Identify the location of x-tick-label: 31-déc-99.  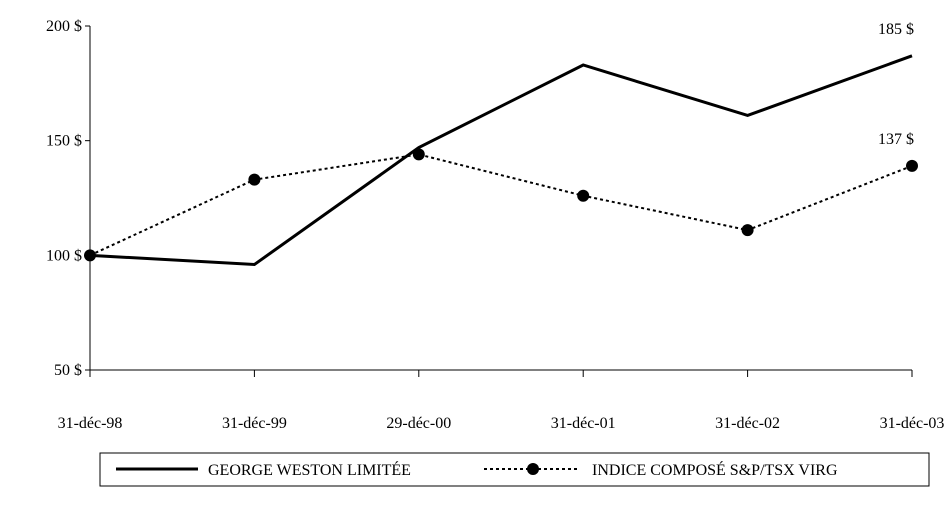
(254, 423).